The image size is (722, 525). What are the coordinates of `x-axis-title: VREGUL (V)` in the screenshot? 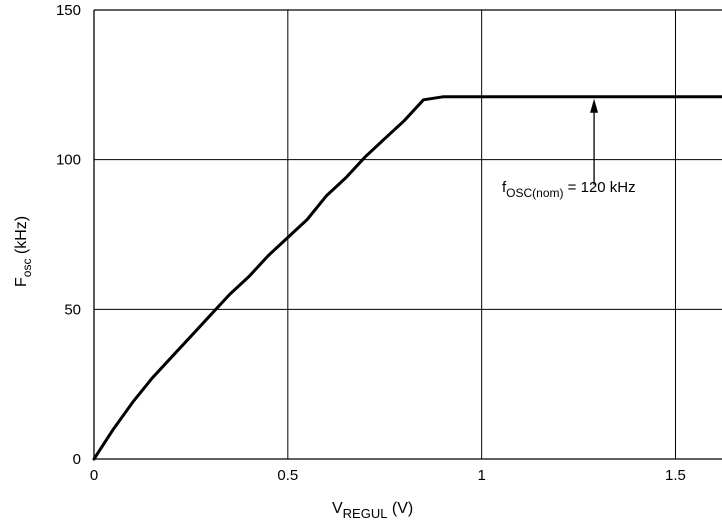 It's located at (372, 510).